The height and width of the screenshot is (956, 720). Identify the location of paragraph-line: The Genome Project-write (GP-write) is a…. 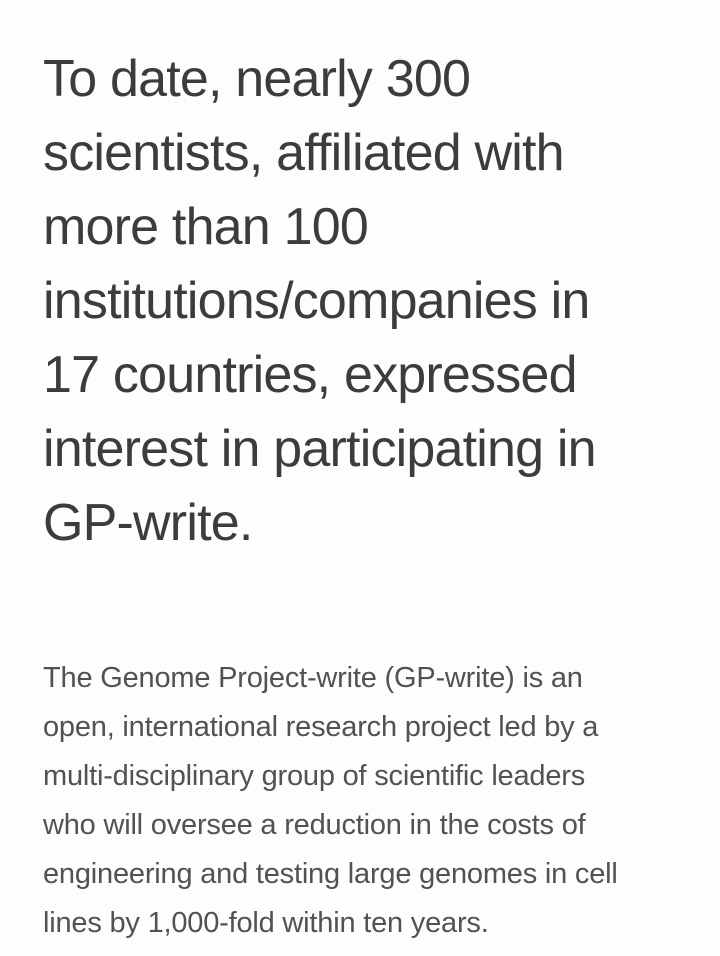
(313, 678).